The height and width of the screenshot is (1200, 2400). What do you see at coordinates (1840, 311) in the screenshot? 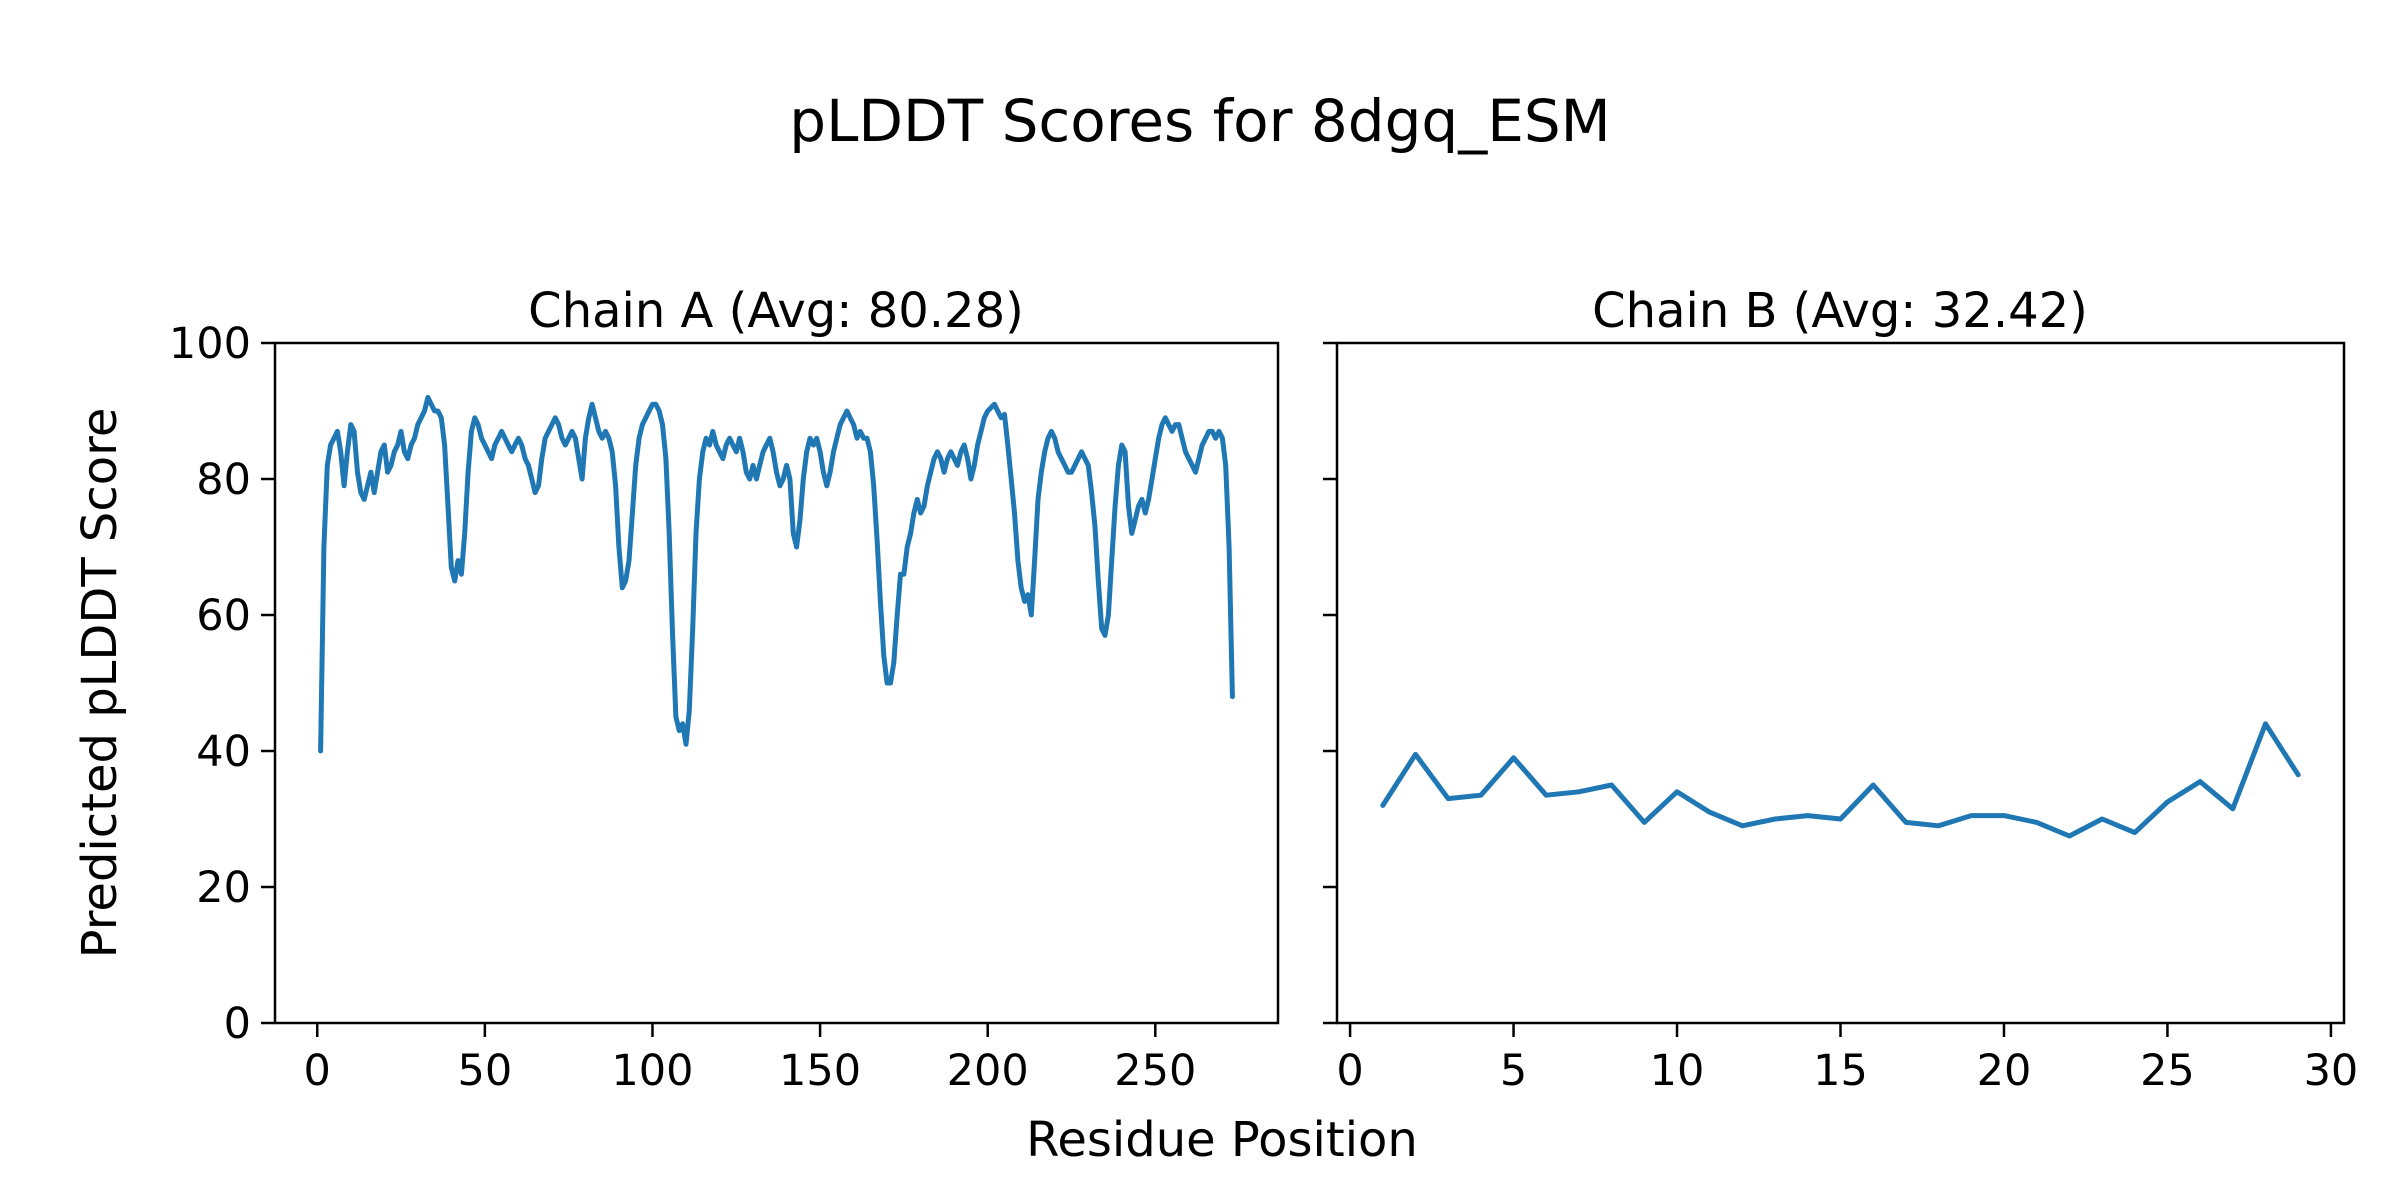
I see `chain-b-subplot-title: Chain B (Avg: 32.42)` at bounding box center [1840, 311].